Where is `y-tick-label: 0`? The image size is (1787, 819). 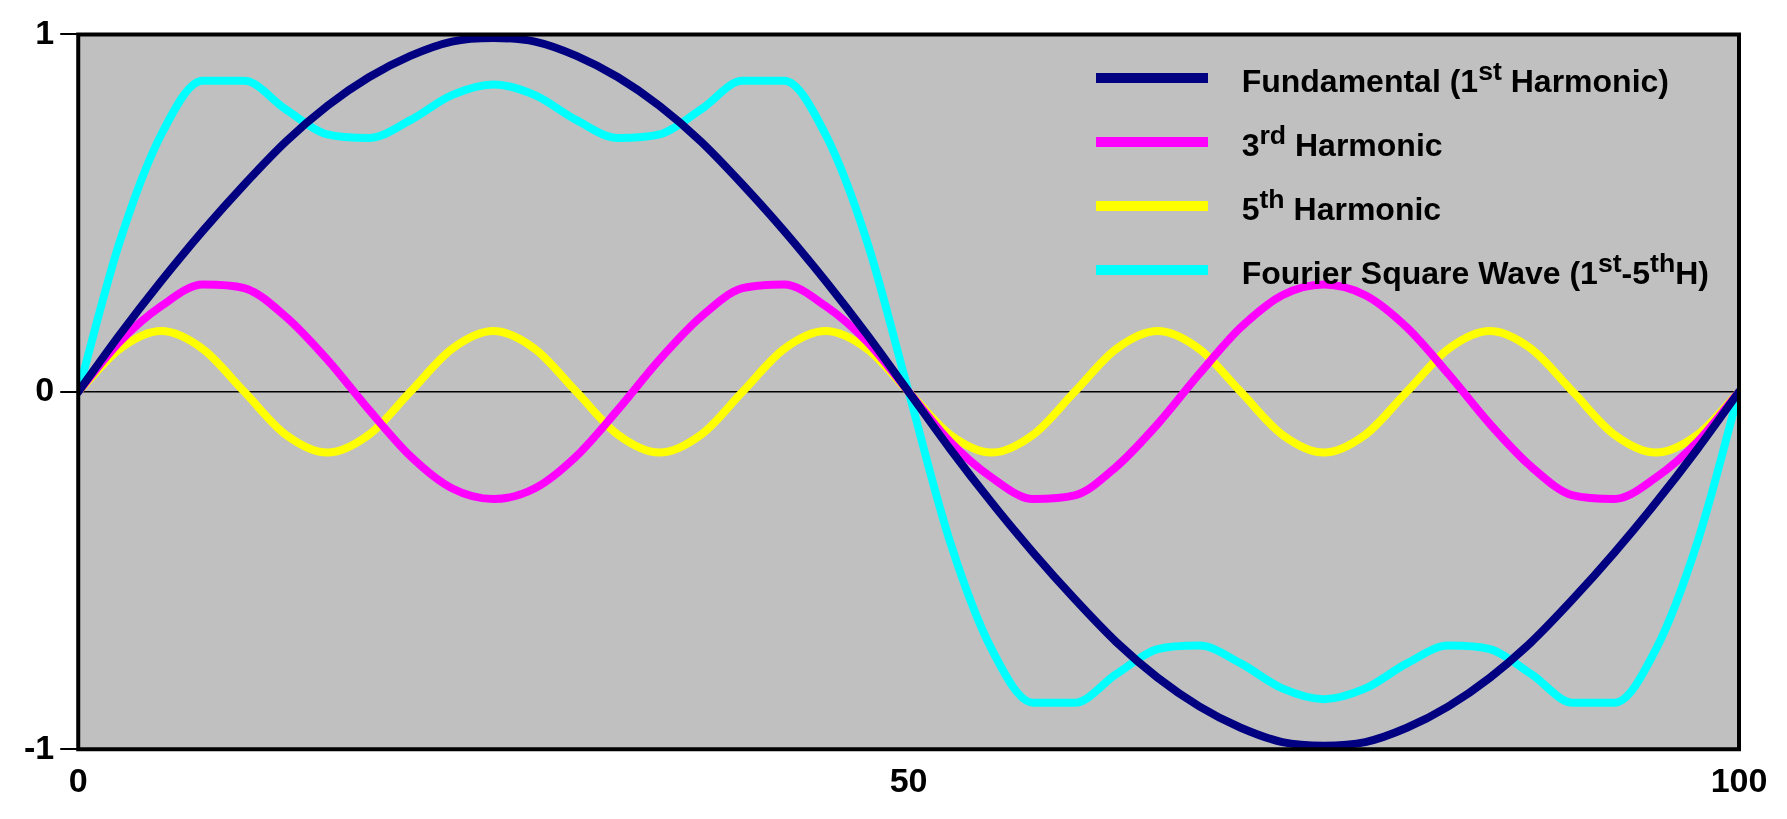 y-tick-label: 0 is located at coordinates (45, 389).